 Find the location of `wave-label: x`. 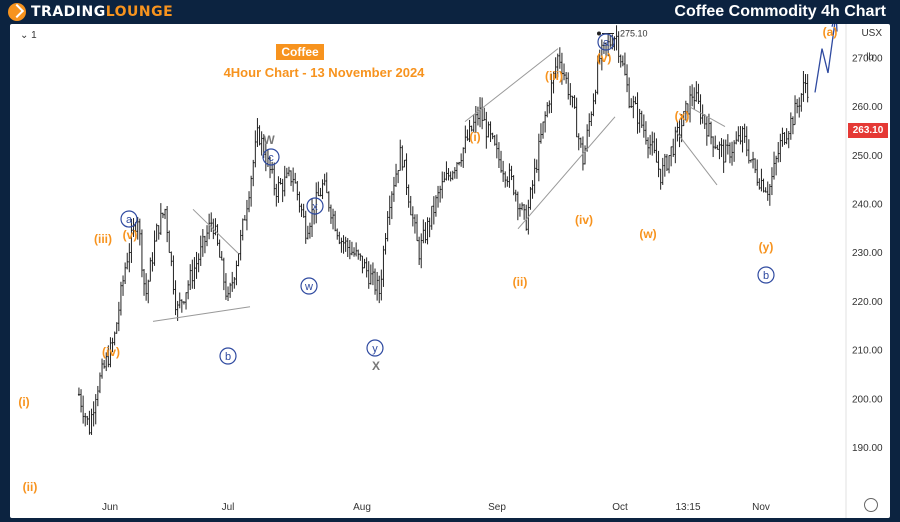

wave-label: x is located at coordinates (315, 207).